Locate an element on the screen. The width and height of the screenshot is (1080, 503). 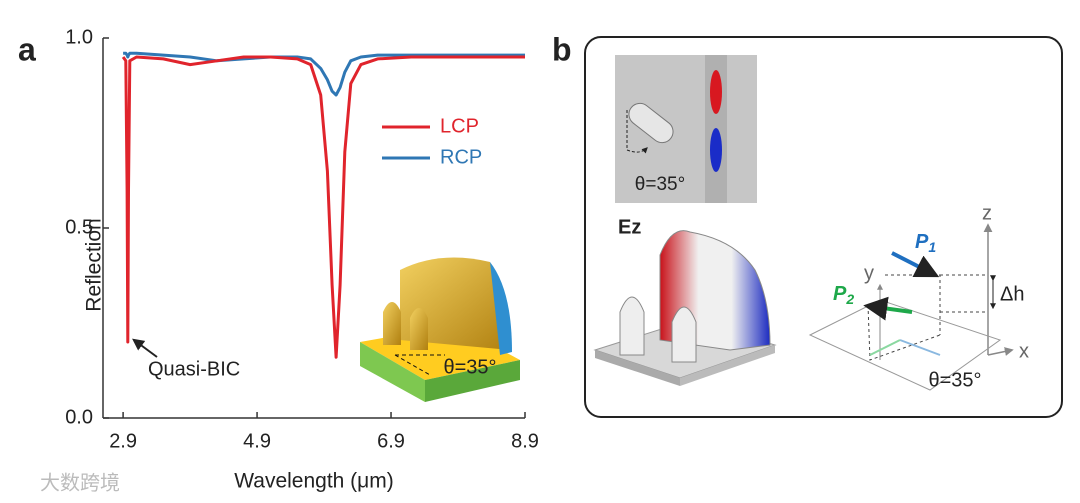
axis-label: z is located at coordinates (987, 213).